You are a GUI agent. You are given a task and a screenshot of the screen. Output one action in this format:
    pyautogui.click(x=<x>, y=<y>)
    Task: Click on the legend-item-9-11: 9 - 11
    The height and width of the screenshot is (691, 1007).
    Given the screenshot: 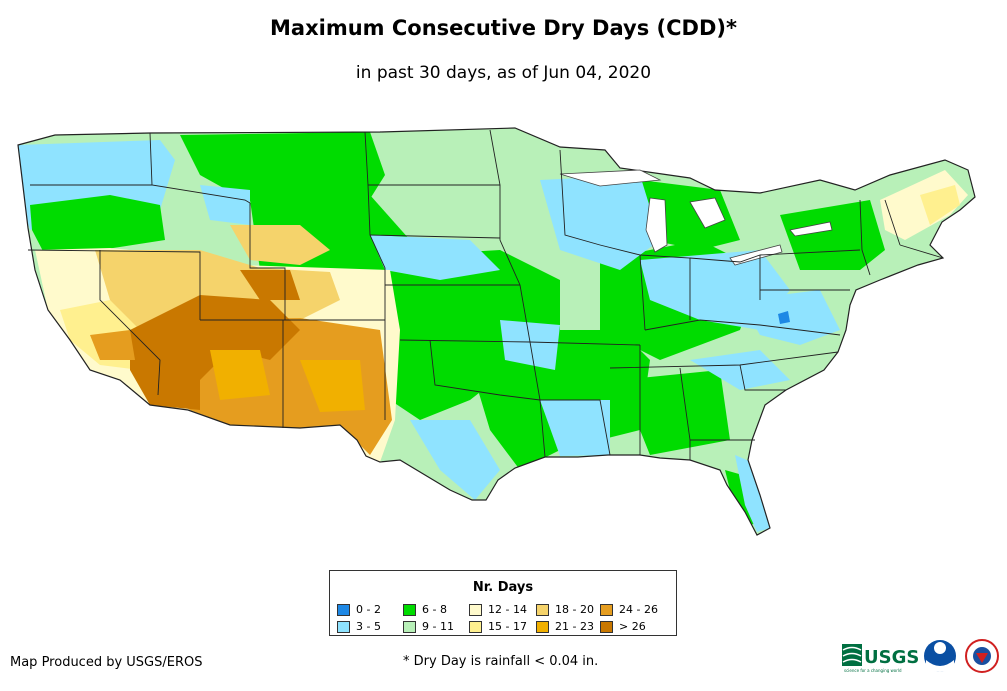 What is the action you would take?
    pyautogui.click(x=436, y=626)
    